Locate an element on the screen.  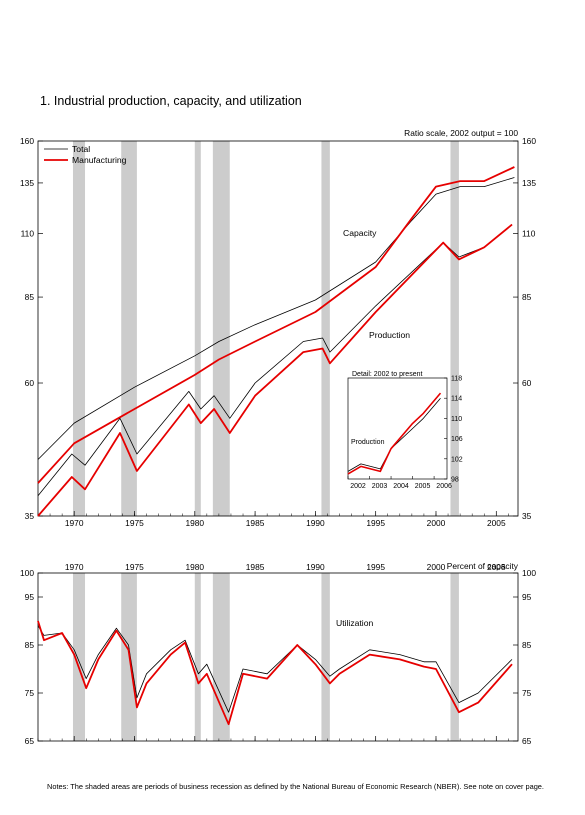
bottom-xtick-label-3: 1985 is located at coordinates (255, 567).